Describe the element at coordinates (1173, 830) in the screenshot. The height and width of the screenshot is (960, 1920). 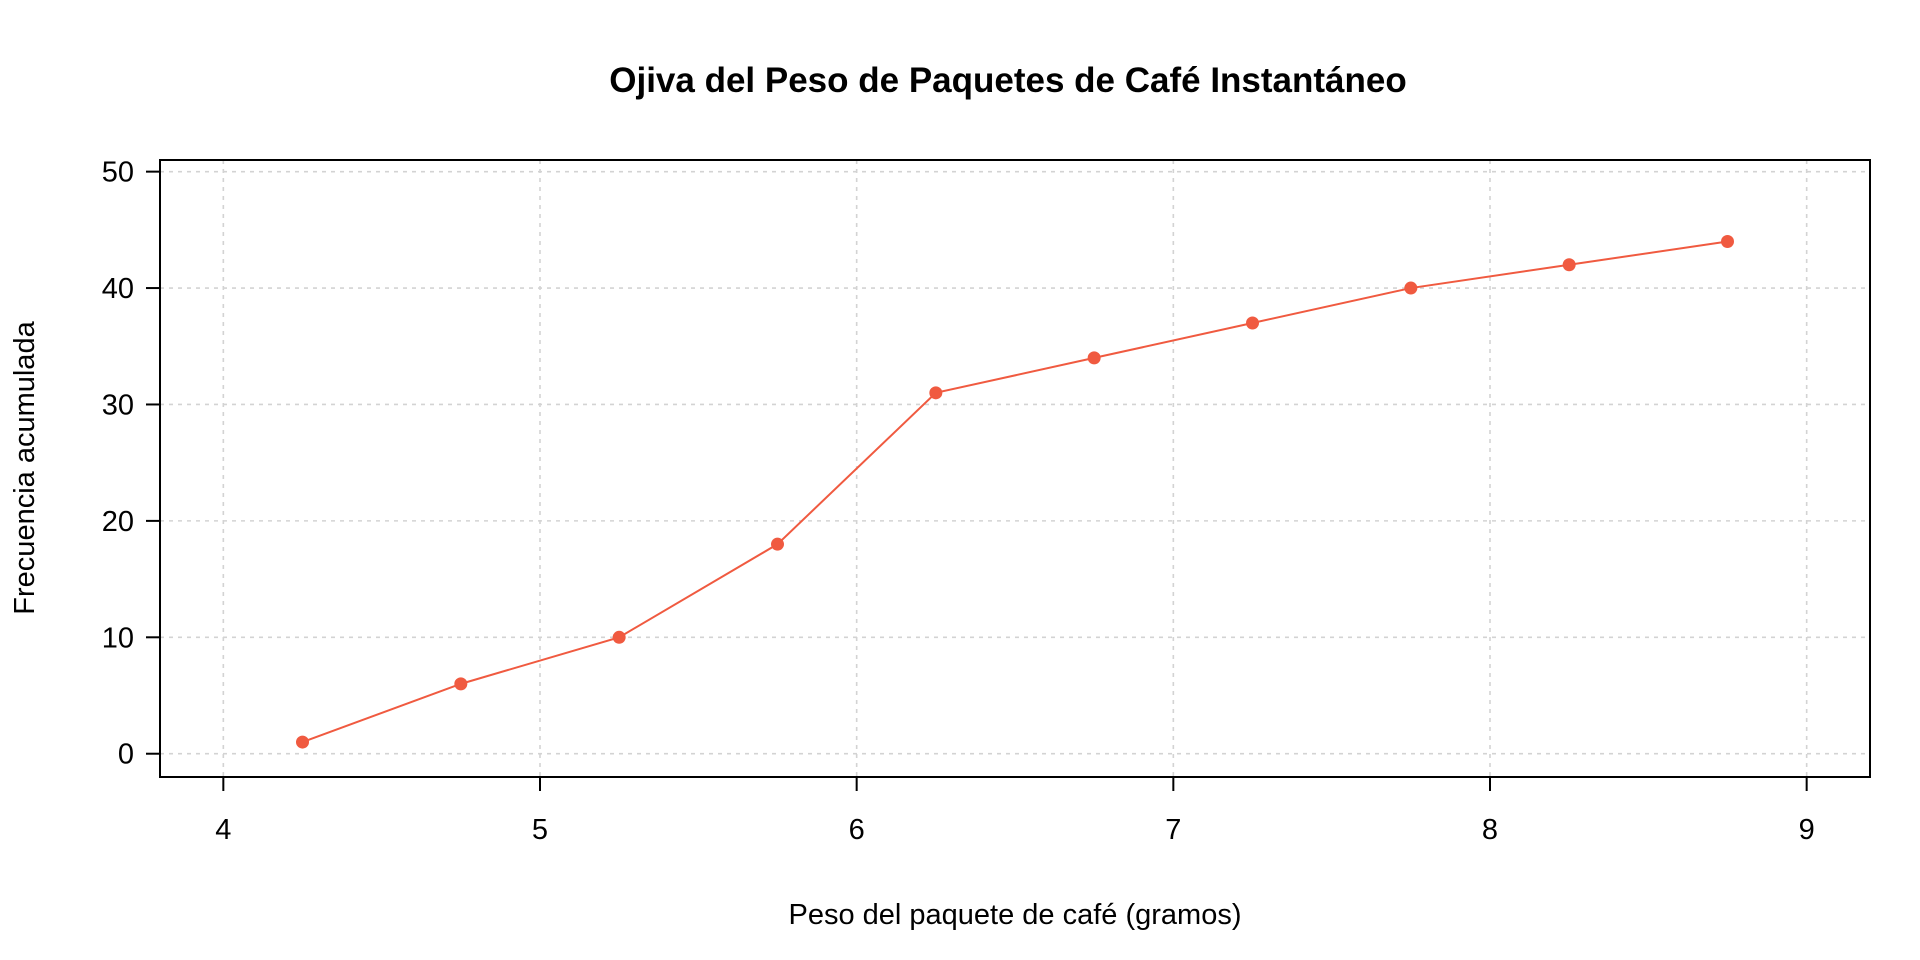
I see `x-tick-label-7: 7` at that location.